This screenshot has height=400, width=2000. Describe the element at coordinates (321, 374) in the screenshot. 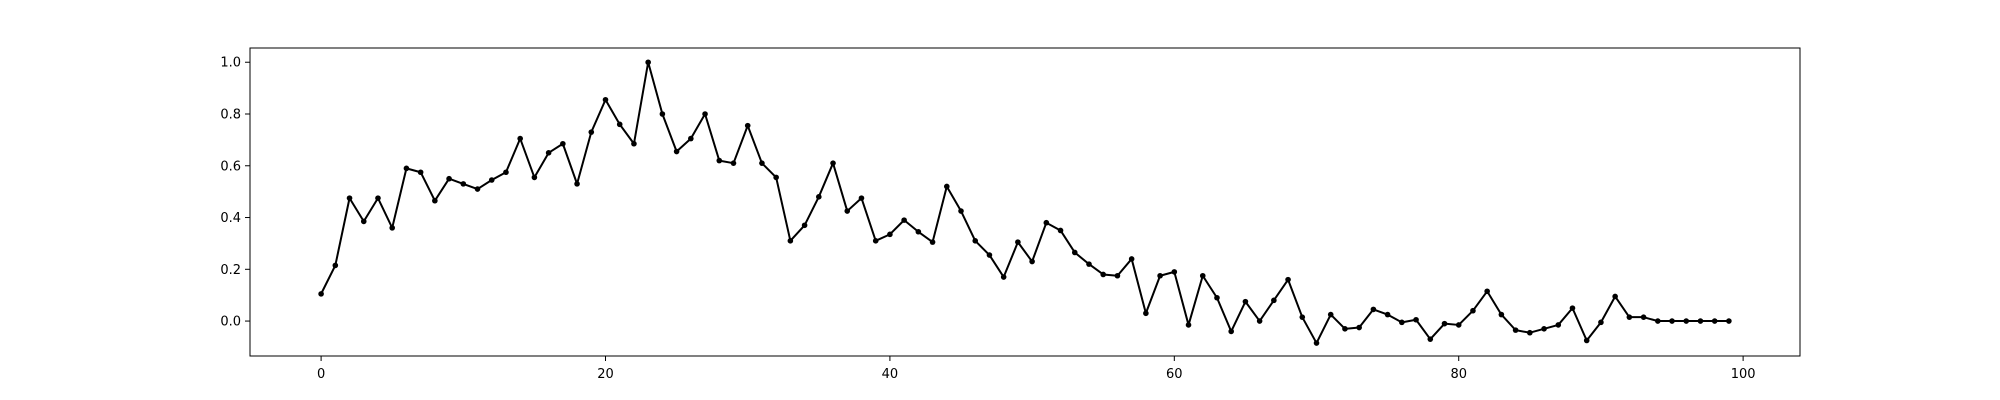

I see `x-tick-label: 0` at that location.